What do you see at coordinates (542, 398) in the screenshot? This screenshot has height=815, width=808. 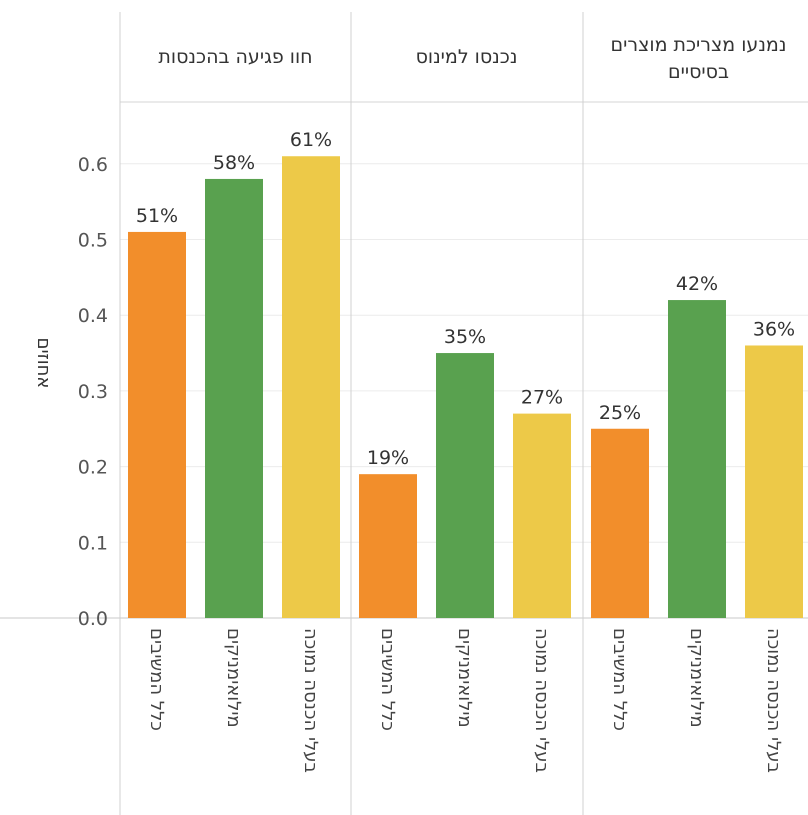 I see `data-label: 27%` at bounding box center [542, 398].